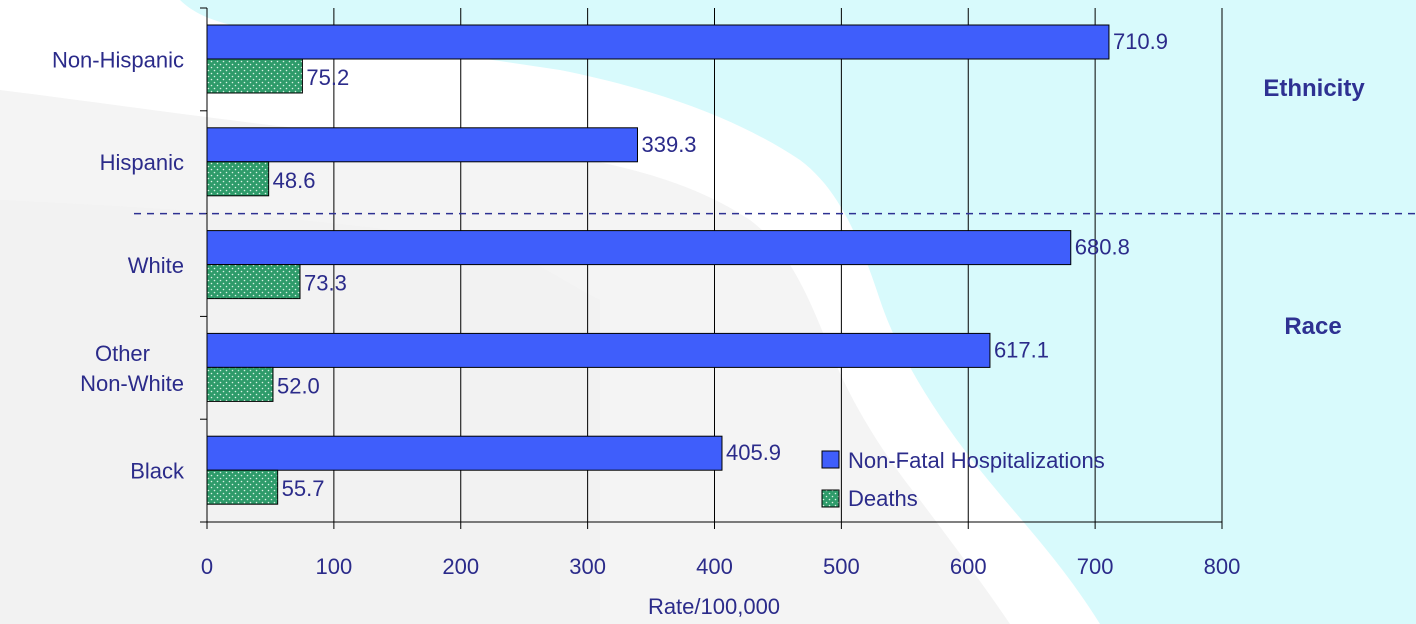 Image resolution: width=1416 pixels, height=624 pixels. What do you see at coordinates (1314, 88) in the screenshot?
I see `group-label-ethnicity: Ethnicity` at bounding box center [1314, 88].